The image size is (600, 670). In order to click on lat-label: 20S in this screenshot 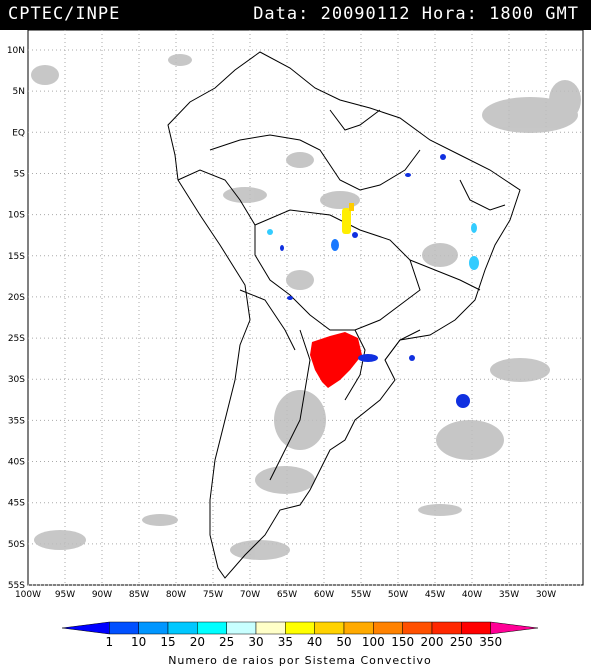, I will do `click(16, 298)`.